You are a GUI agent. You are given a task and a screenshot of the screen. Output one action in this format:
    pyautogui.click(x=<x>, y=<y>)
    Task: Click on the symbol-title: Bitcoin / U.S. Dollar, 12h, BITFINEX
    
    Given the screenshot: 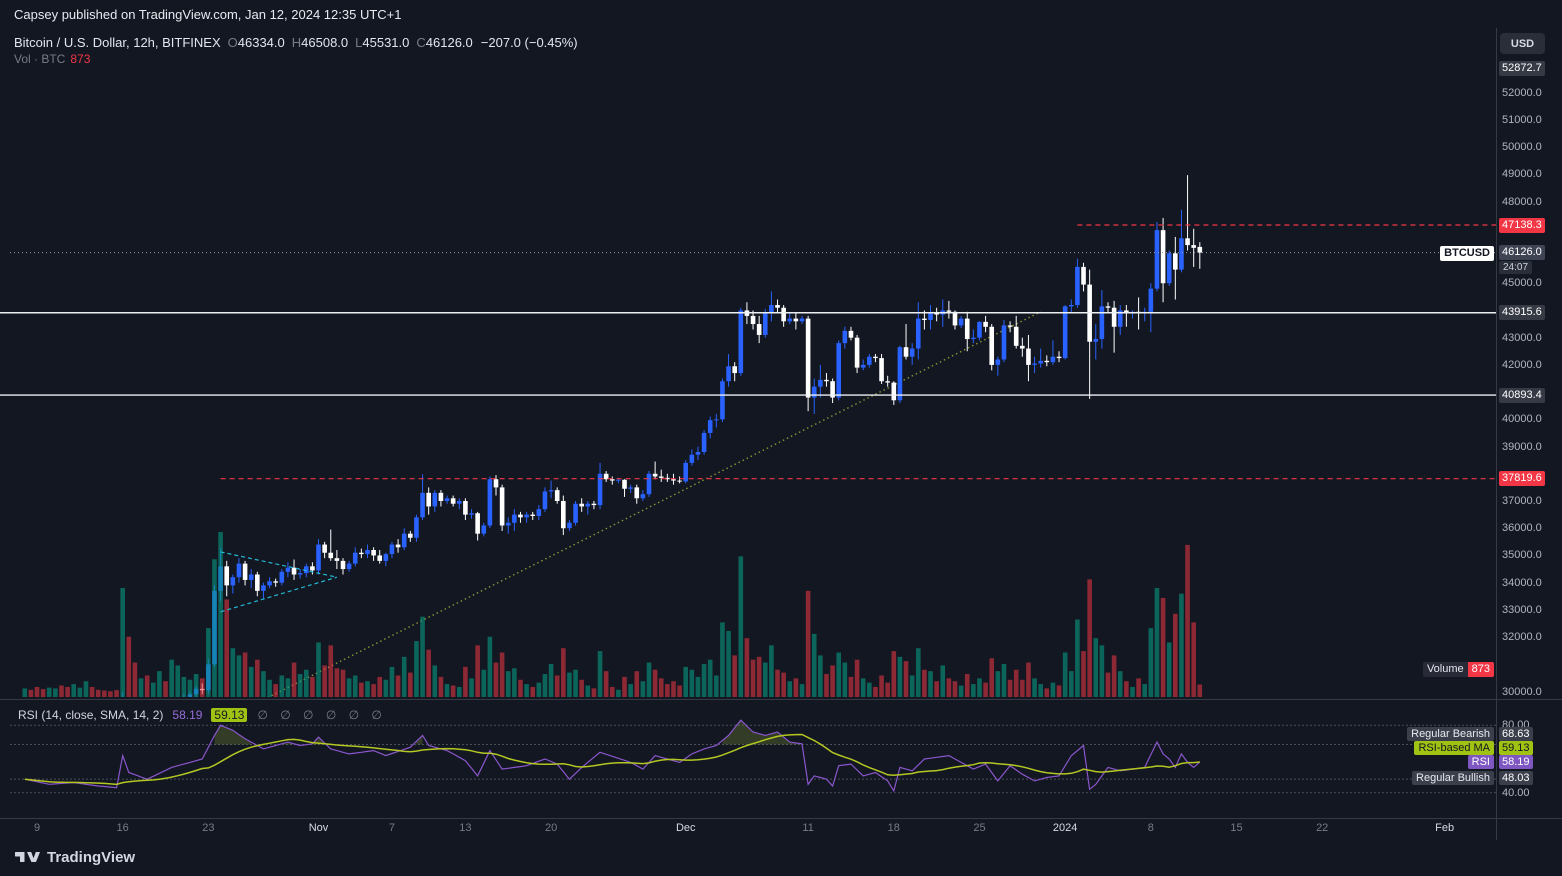 What is the action you would take?
    pyautogui.click(x=117, y=42)
    